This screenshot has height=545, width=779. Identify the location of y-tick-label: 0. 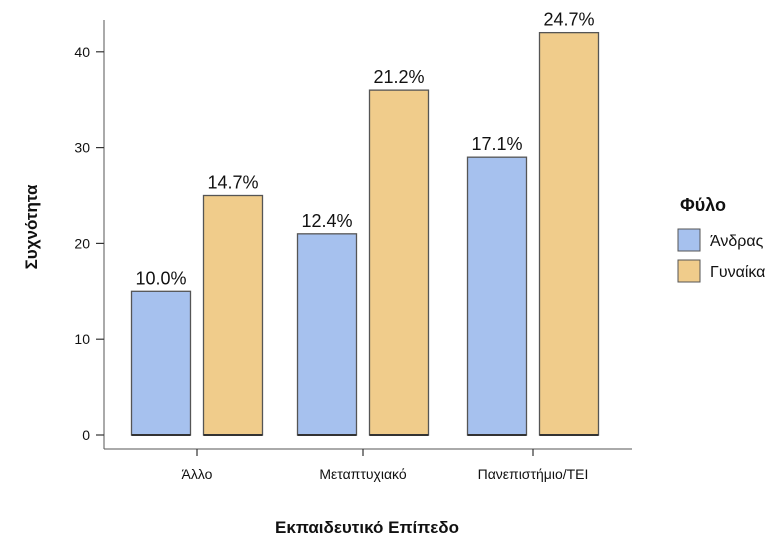
(86, 435).